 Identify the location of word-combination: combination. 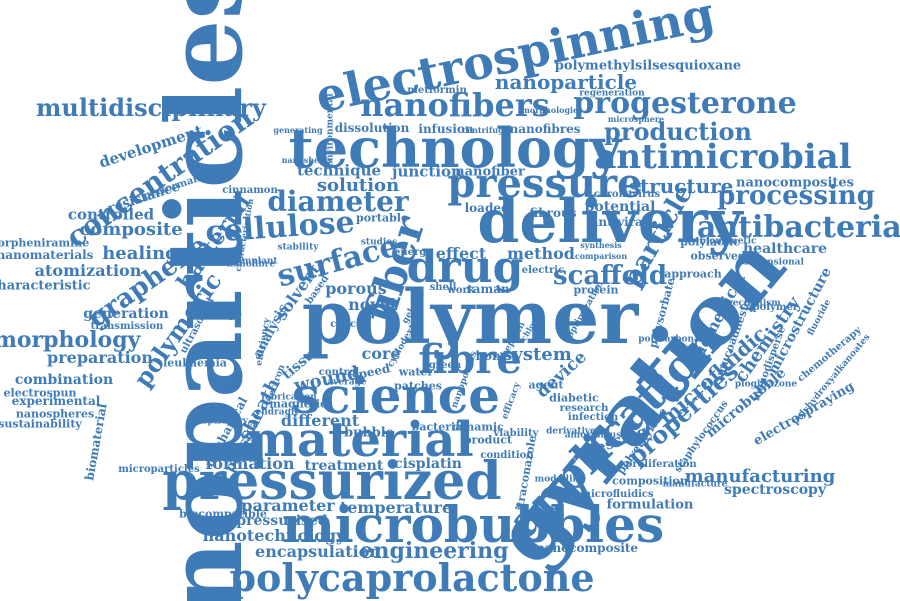
(64, 380).